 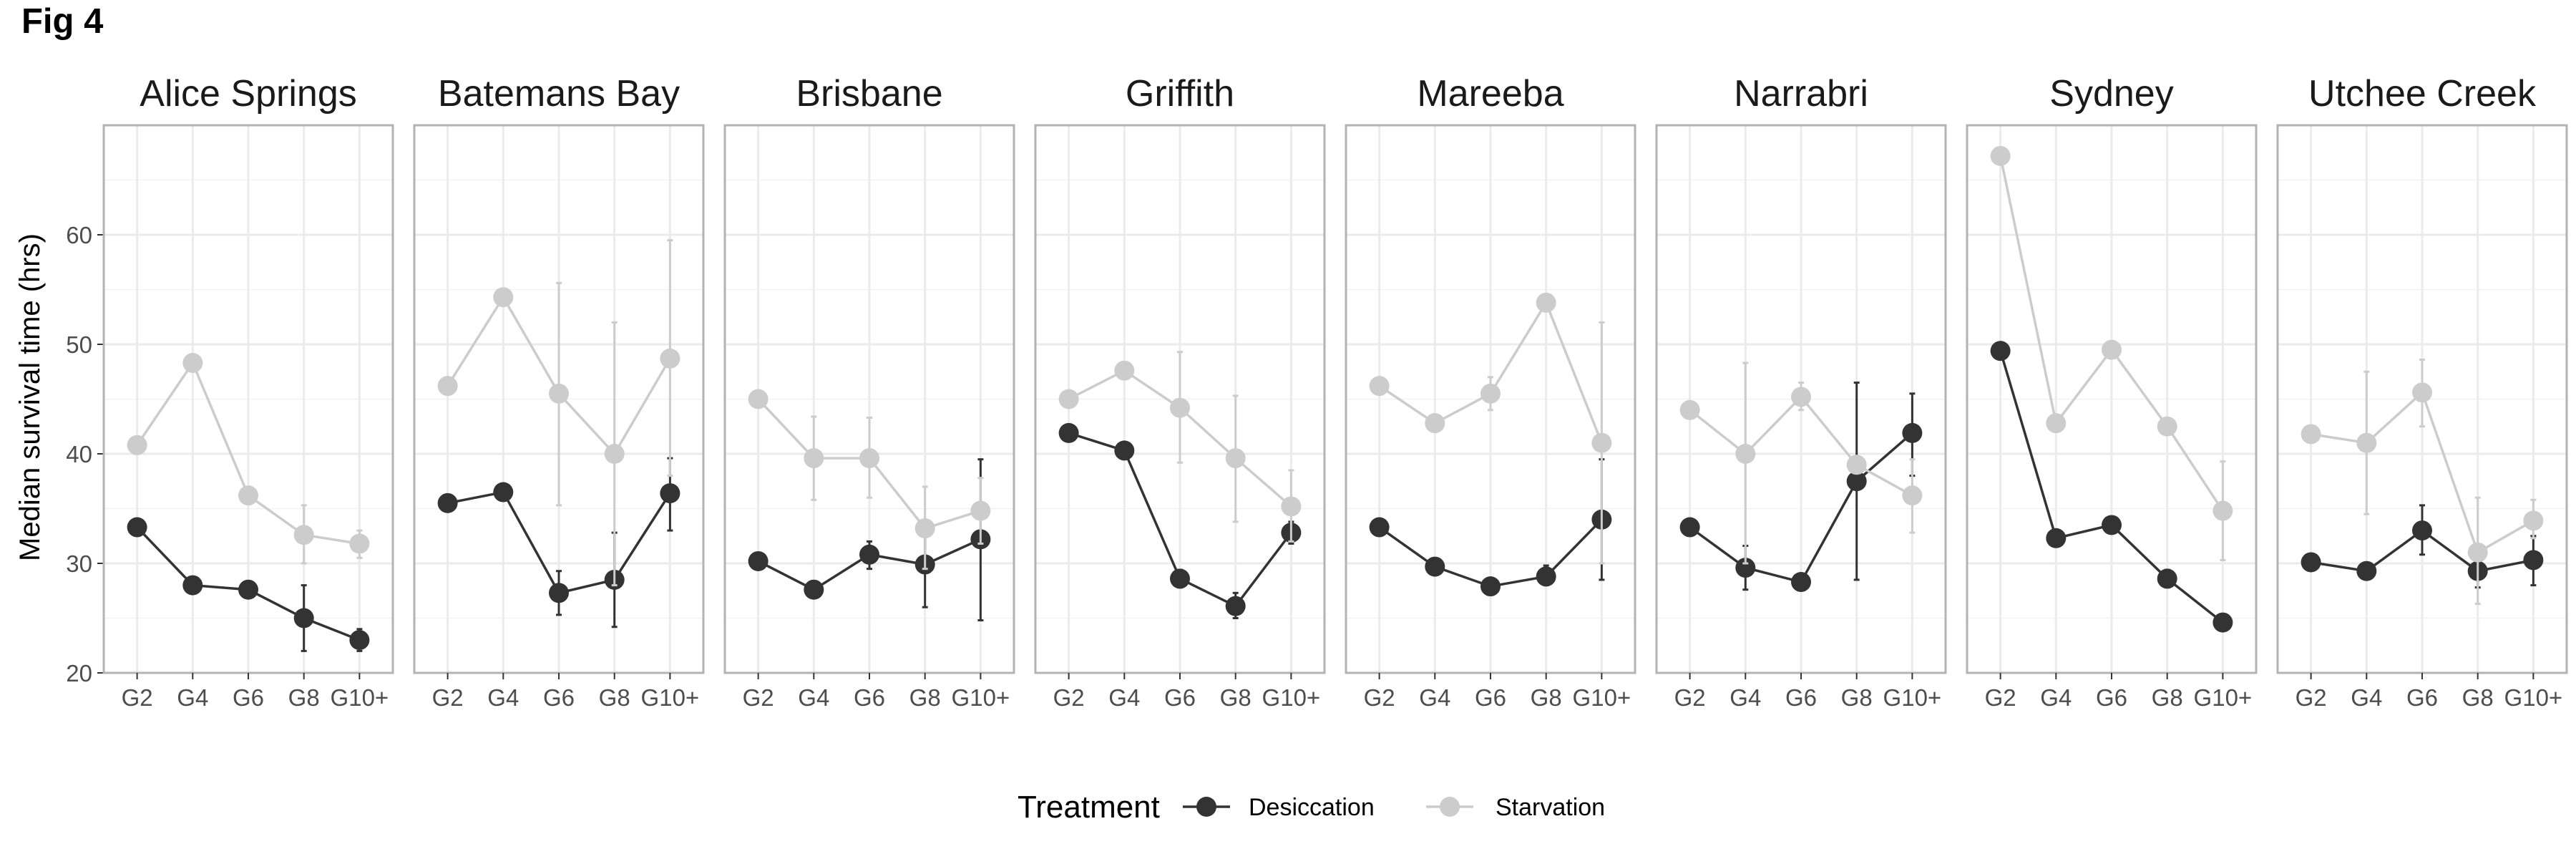 I want to click on facet-panel: Sydney G2 G4 G6 G8 G10+, so click(x=2112, y=392).